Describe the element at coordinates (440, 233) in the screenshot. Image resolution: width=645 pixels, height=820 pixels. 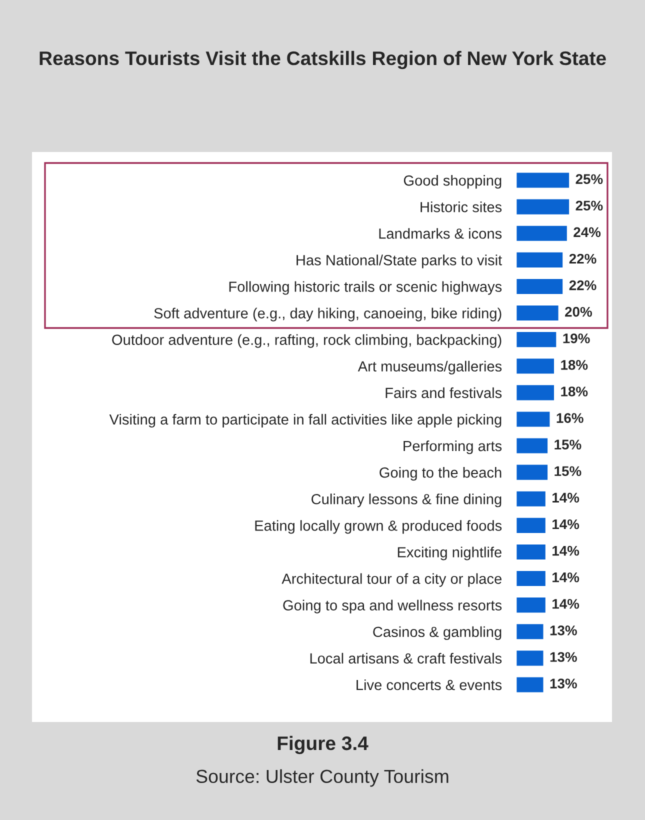
I see `y-tick-label: Landmarks & icons` at that location.